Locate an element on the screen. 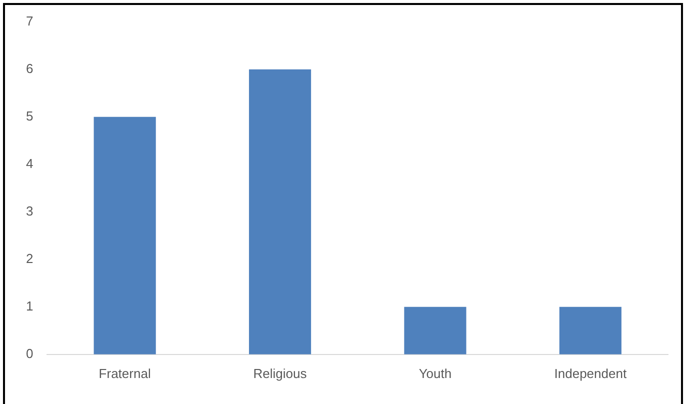 This screenshot has width=684, height=404. y-tick-label: 6 is located at coordinates (30, 68).